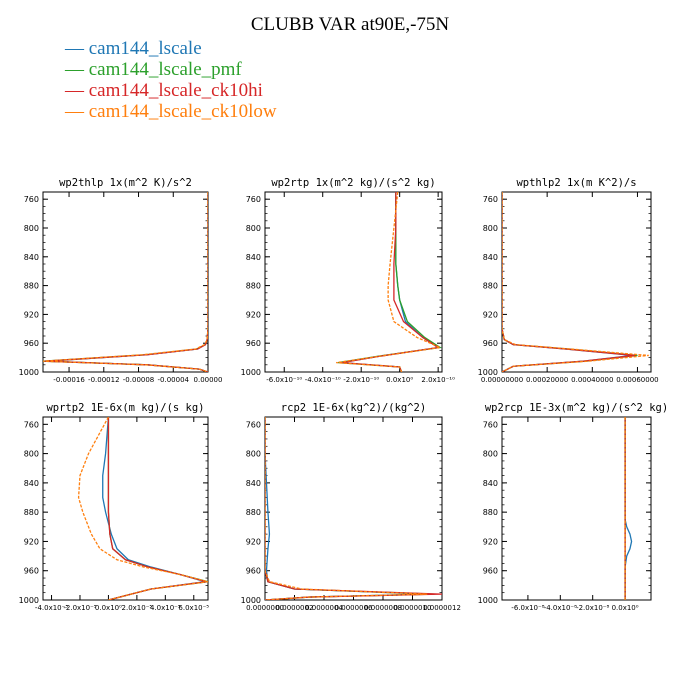  I want to click on panel-title: wp2rcp 1E-3x(m^2 kg)/(s^2 kg), so click(576, 408).